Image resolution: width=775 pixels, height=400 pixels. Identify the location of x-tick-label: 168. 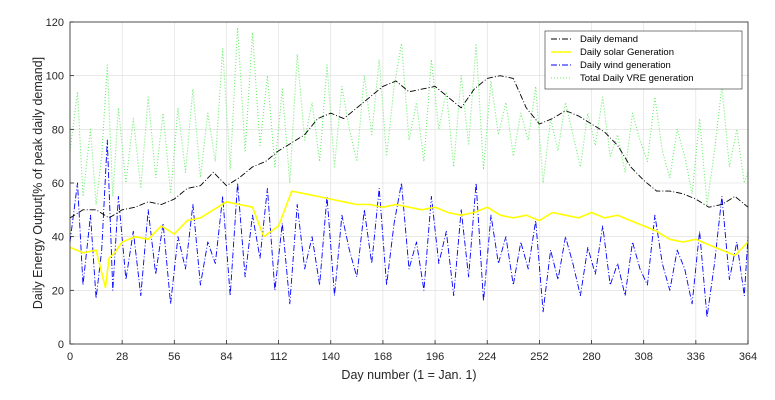
(383, 357).